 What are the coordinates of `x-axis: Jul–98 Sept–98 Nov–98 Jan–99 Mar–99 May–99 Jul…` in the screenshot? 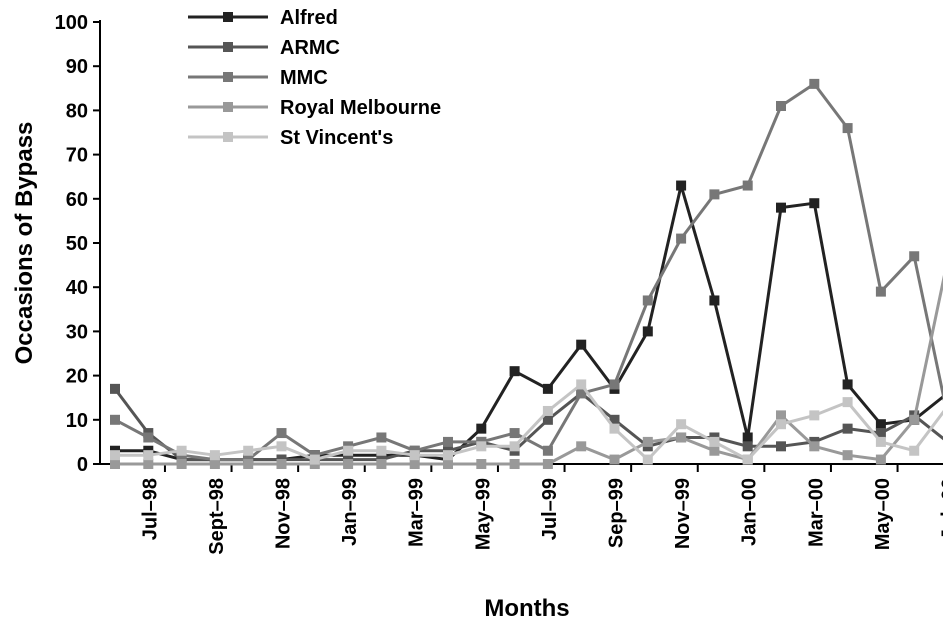 It's located at (521, 509).